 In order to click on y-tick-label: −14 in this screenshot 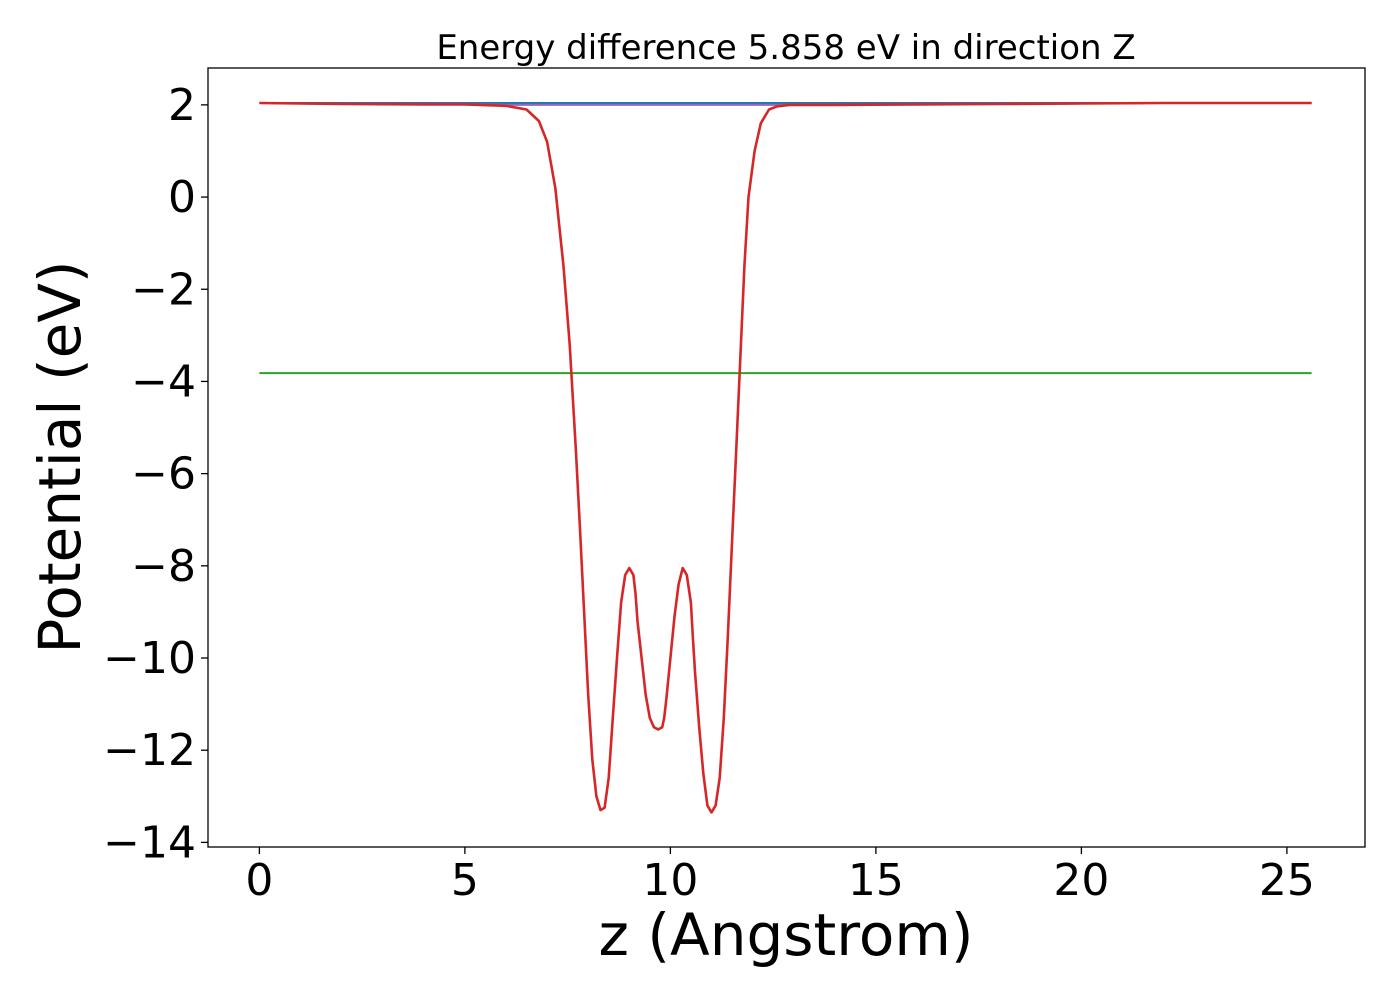, I will do `click(149, 842)`.